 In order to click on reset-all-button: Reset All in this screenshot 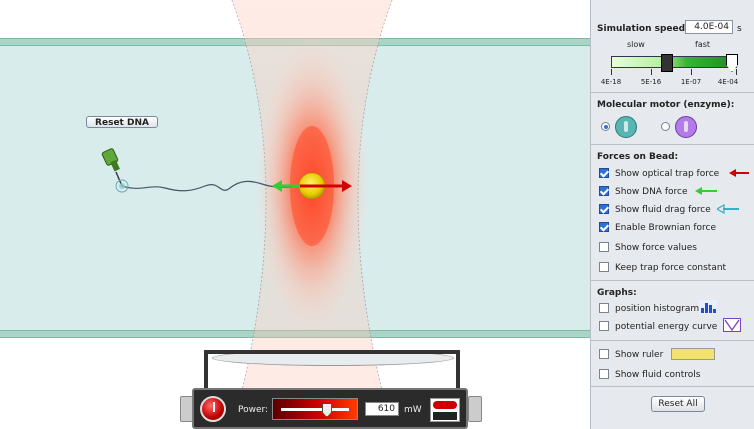, I will do `click(678, 404)`.